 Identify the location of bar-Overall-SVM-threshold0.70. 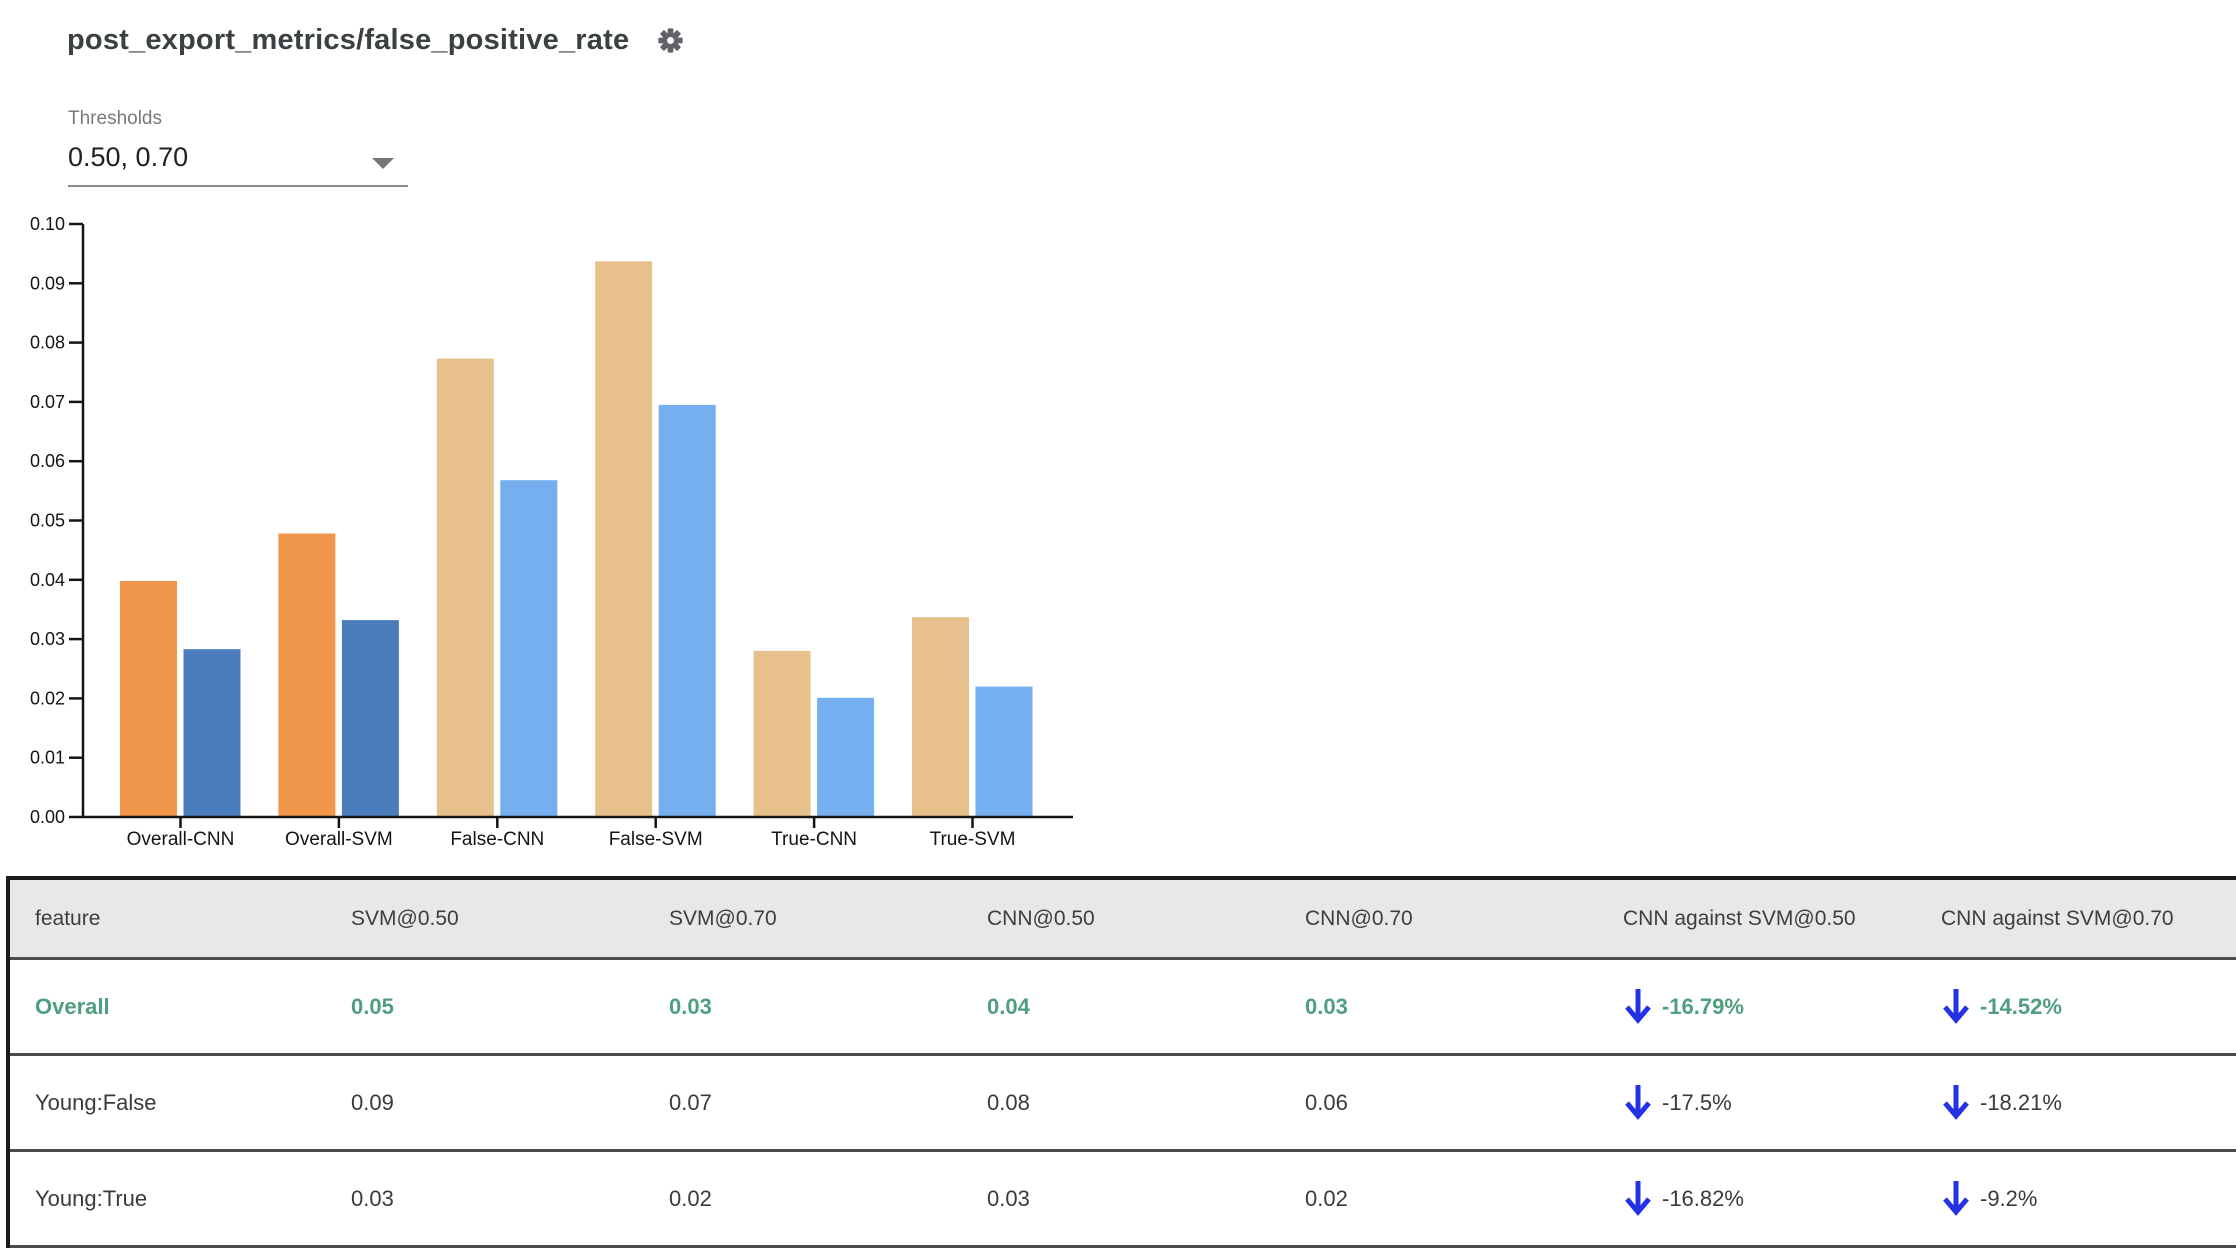
(370, 718).